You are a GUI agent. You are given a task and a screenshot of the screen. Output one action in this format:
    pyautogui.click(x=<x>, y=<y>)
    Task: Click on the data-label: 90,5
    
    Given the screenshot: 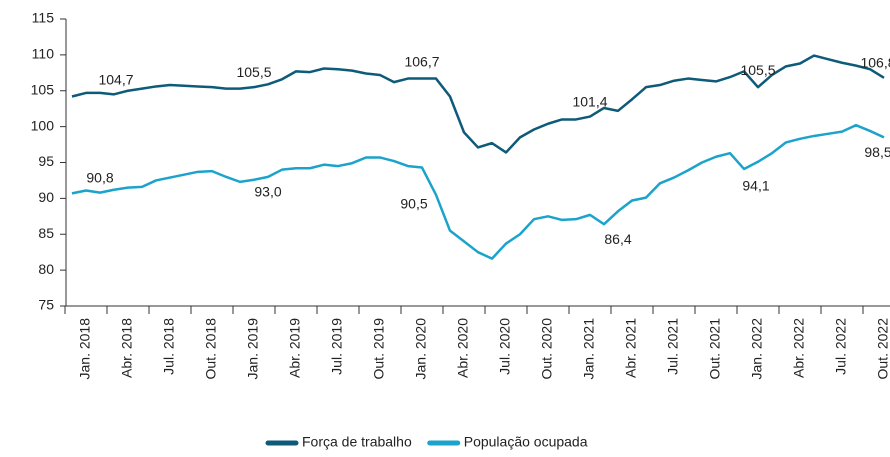 What is the action you would take?
    pyautogui.click(x=413, y=203)
    